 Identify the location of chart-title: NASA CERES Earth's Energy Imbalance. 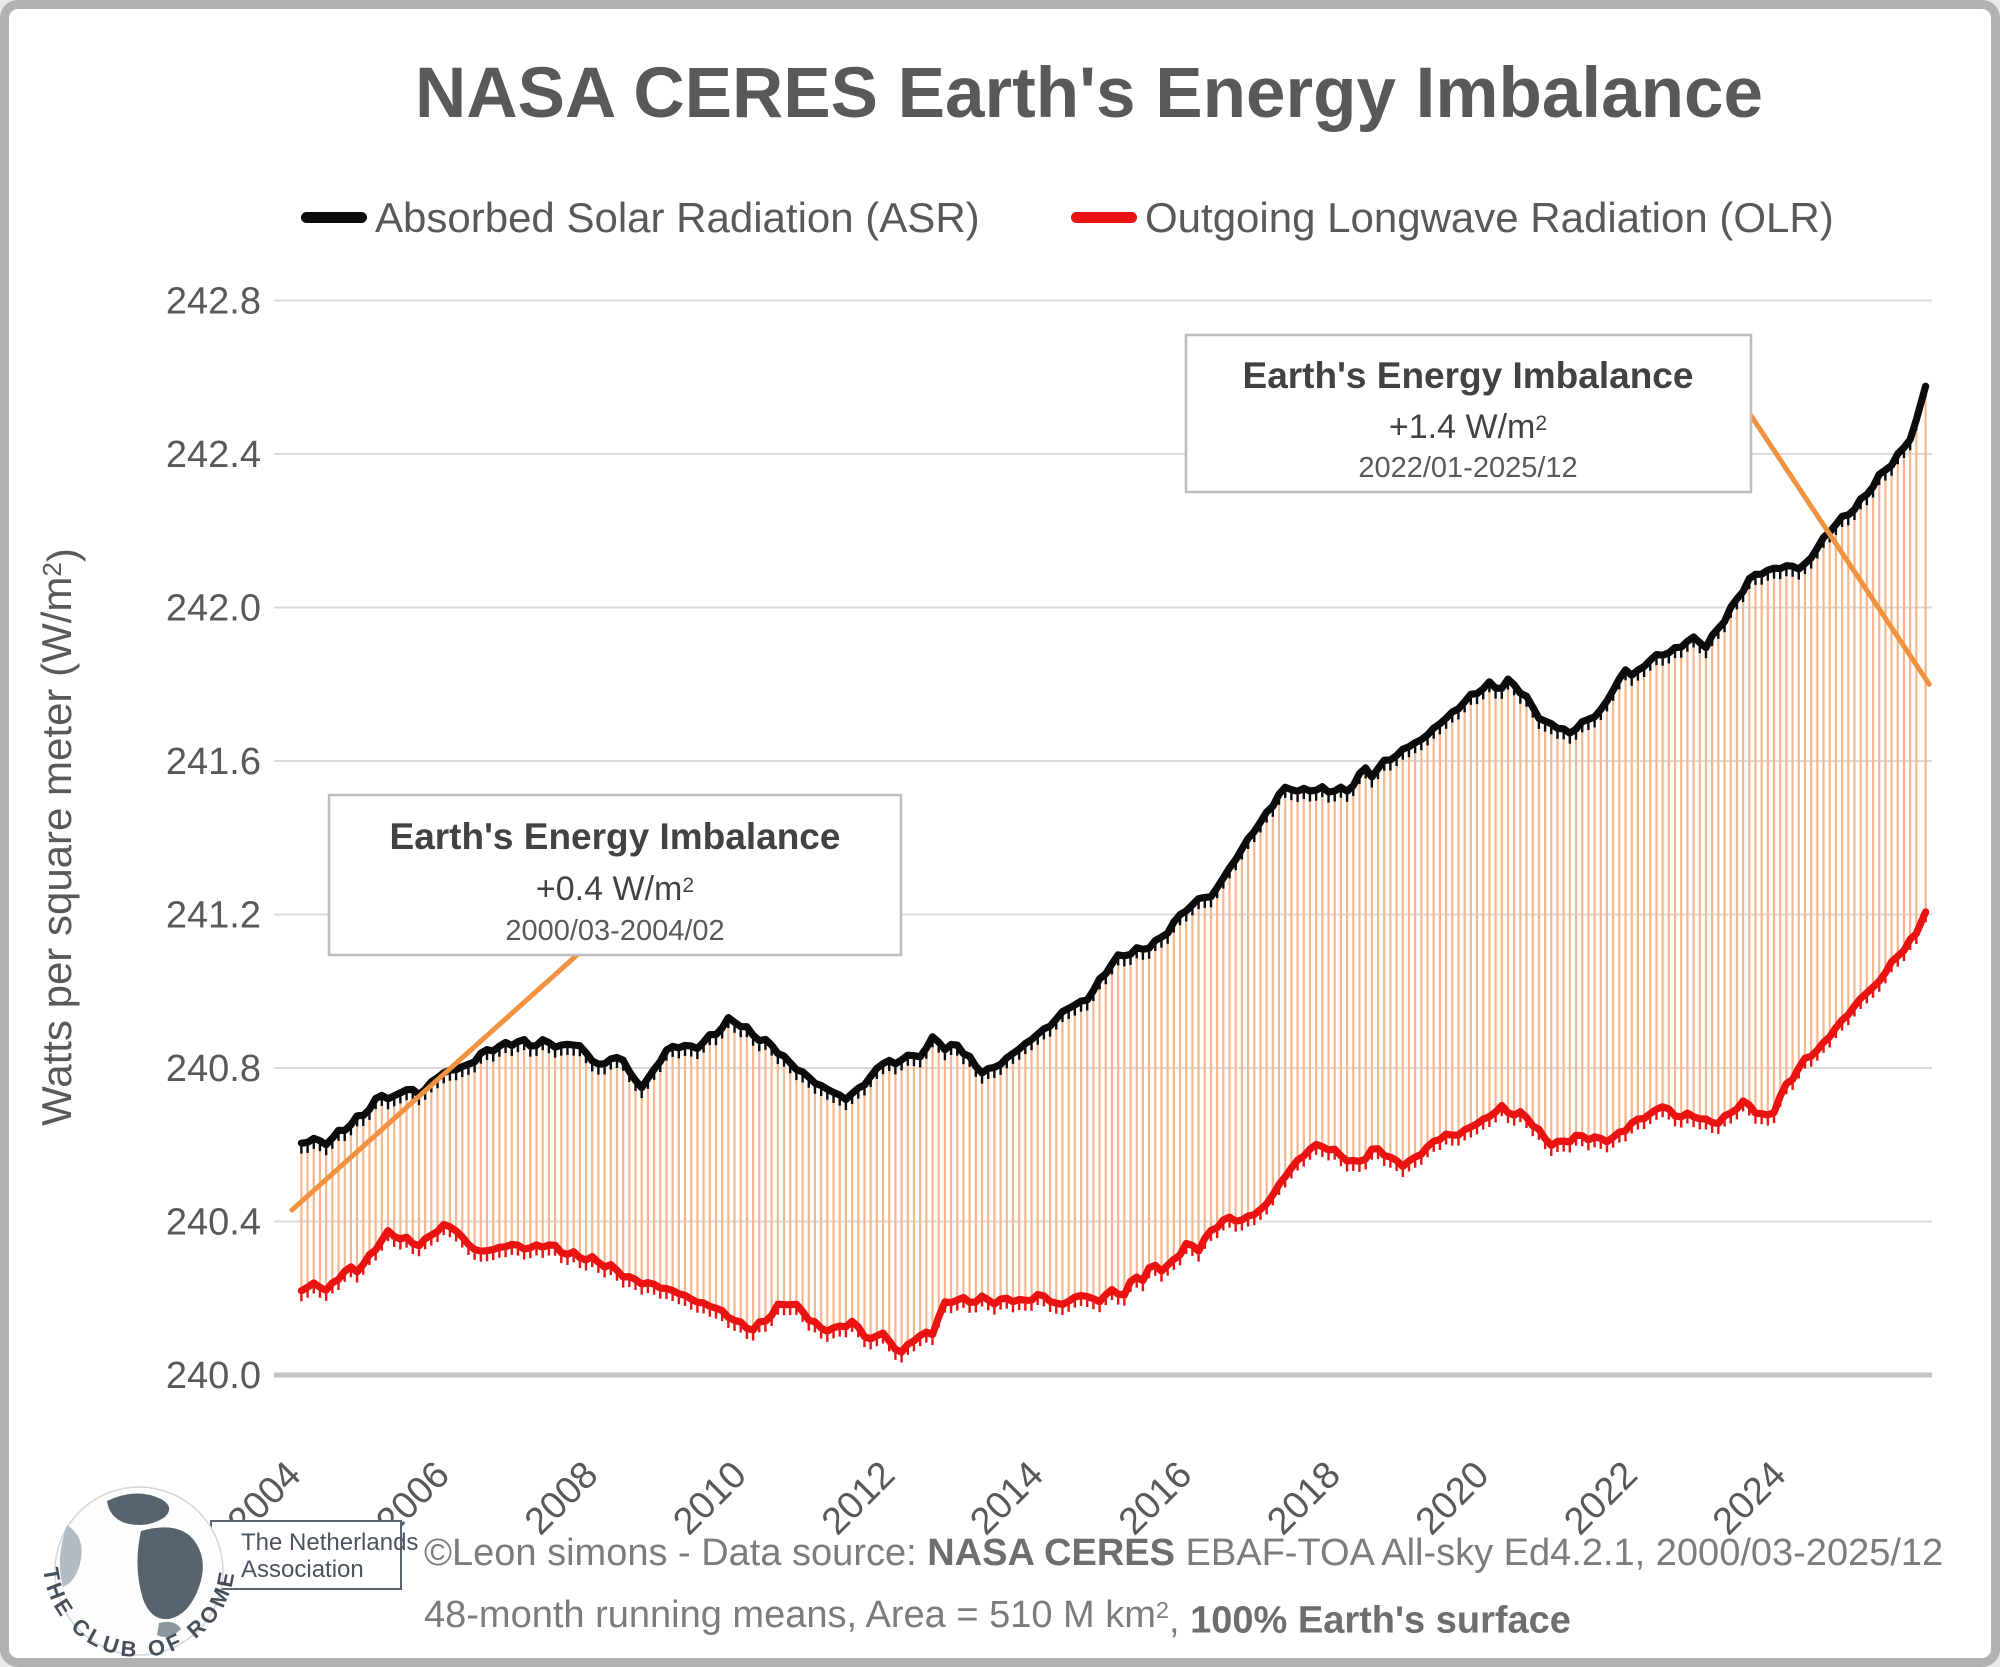
(1089, 93).